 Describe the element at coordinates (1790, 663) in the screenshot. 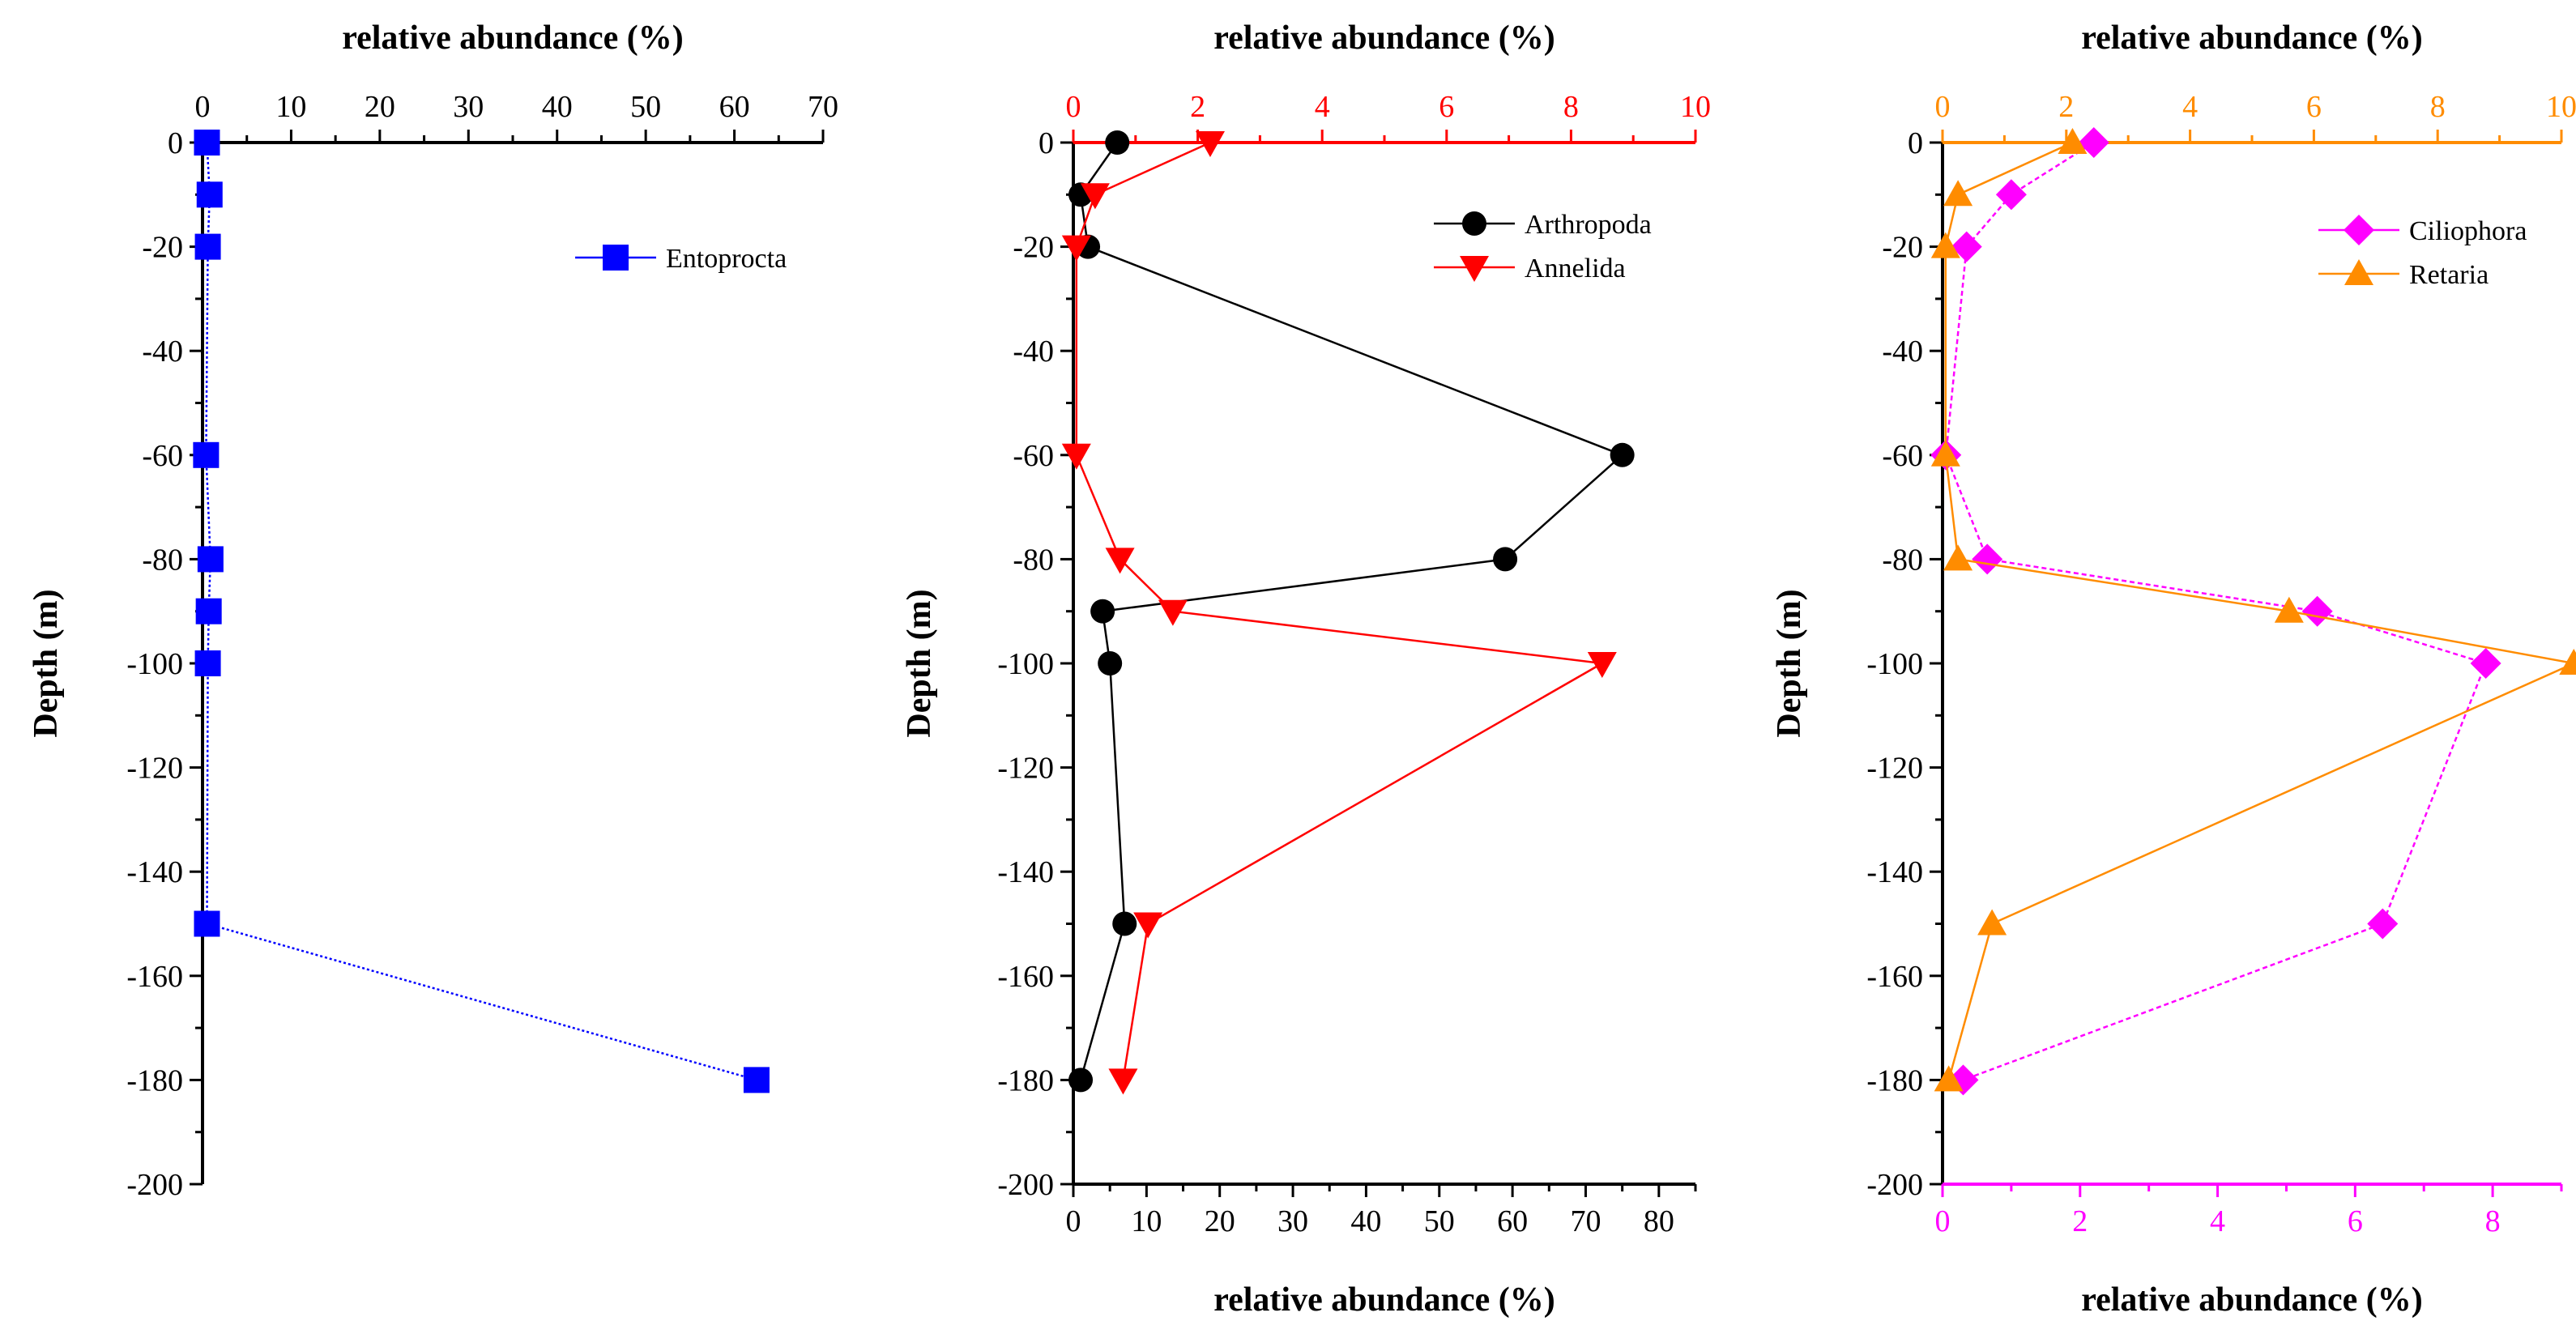

I see `y-axis-title: Depth (m)` at that location.